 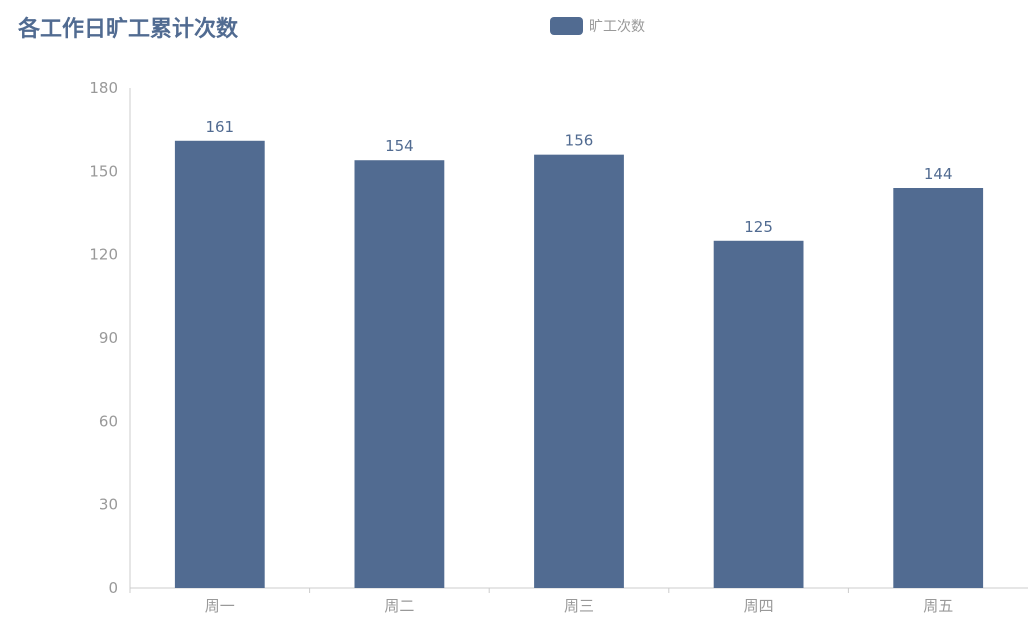 I want to click on y-tick-label: 60, so click(x=108, y=421).